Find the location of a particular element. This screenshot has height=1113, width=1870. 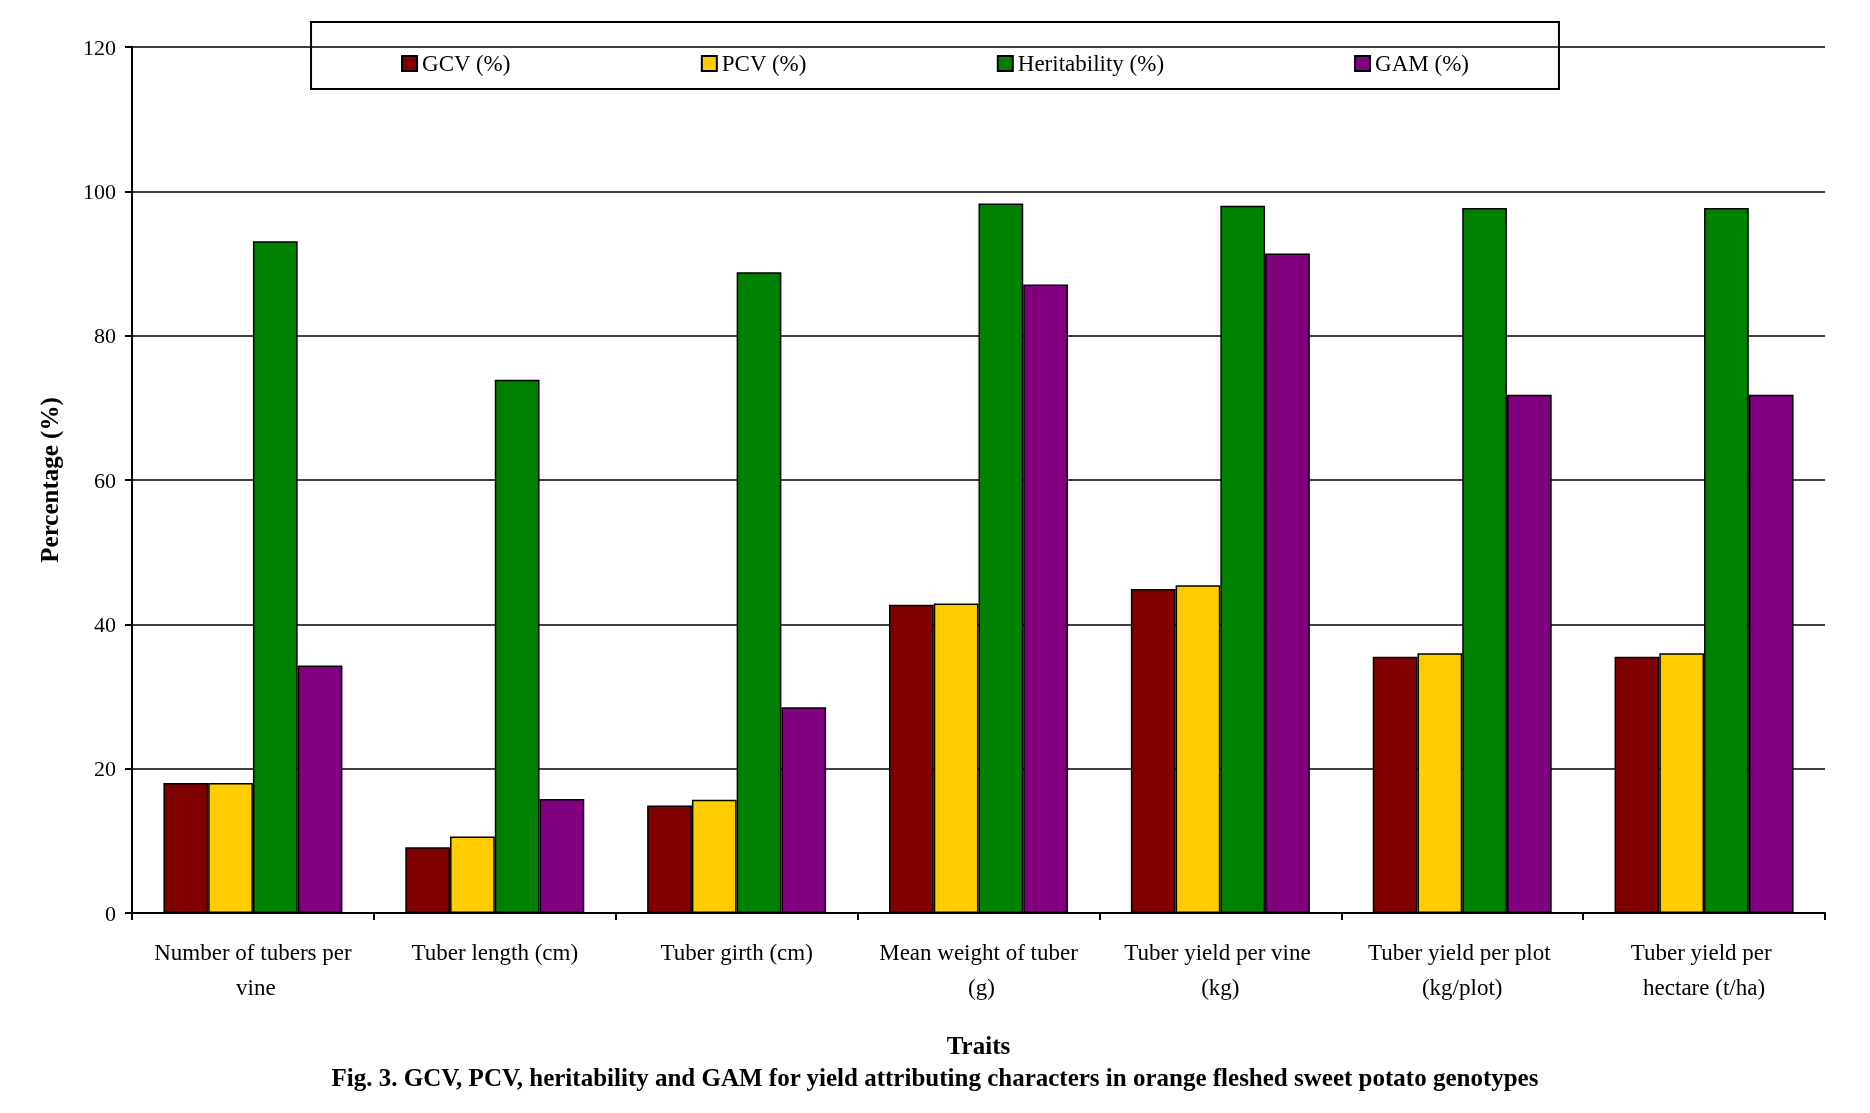

x-axis-title: Traits is located at coordinates (978, 1045).